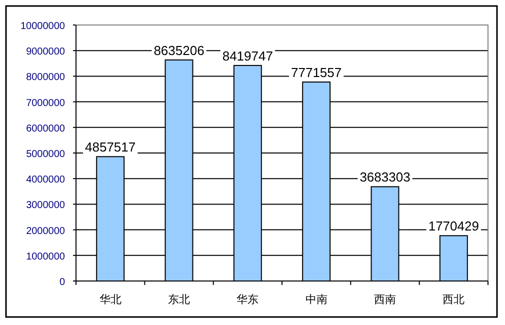 This screenshot has height=325, width=505. Describe the element at coordinates (46, 206) in the screenshot. I see `y-tick-label: 3000000` at that location.